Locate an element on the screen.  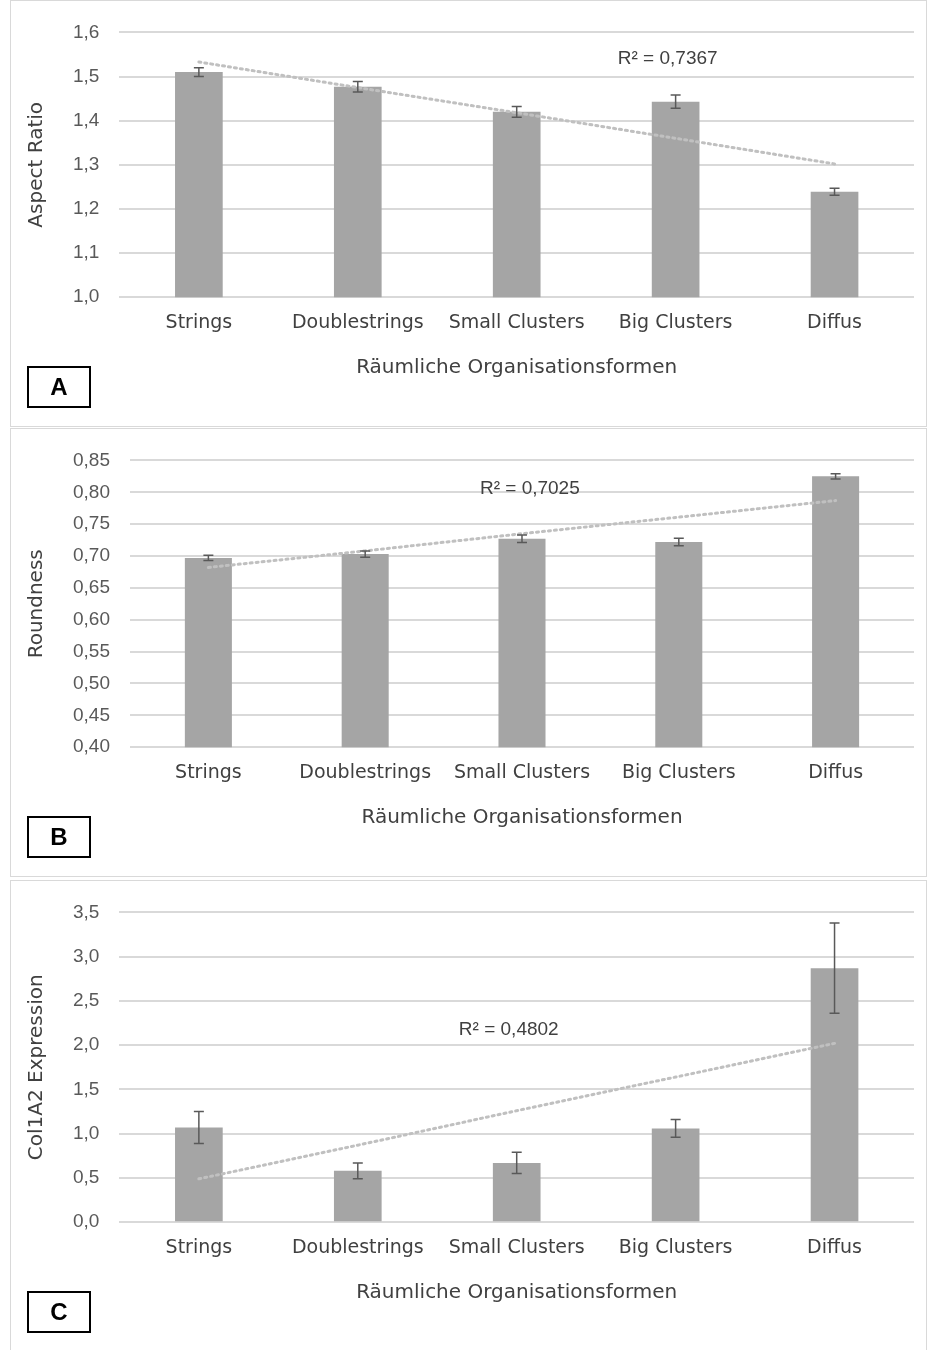
y-tick-label: 0,40 is located at coordinates (91, 746).